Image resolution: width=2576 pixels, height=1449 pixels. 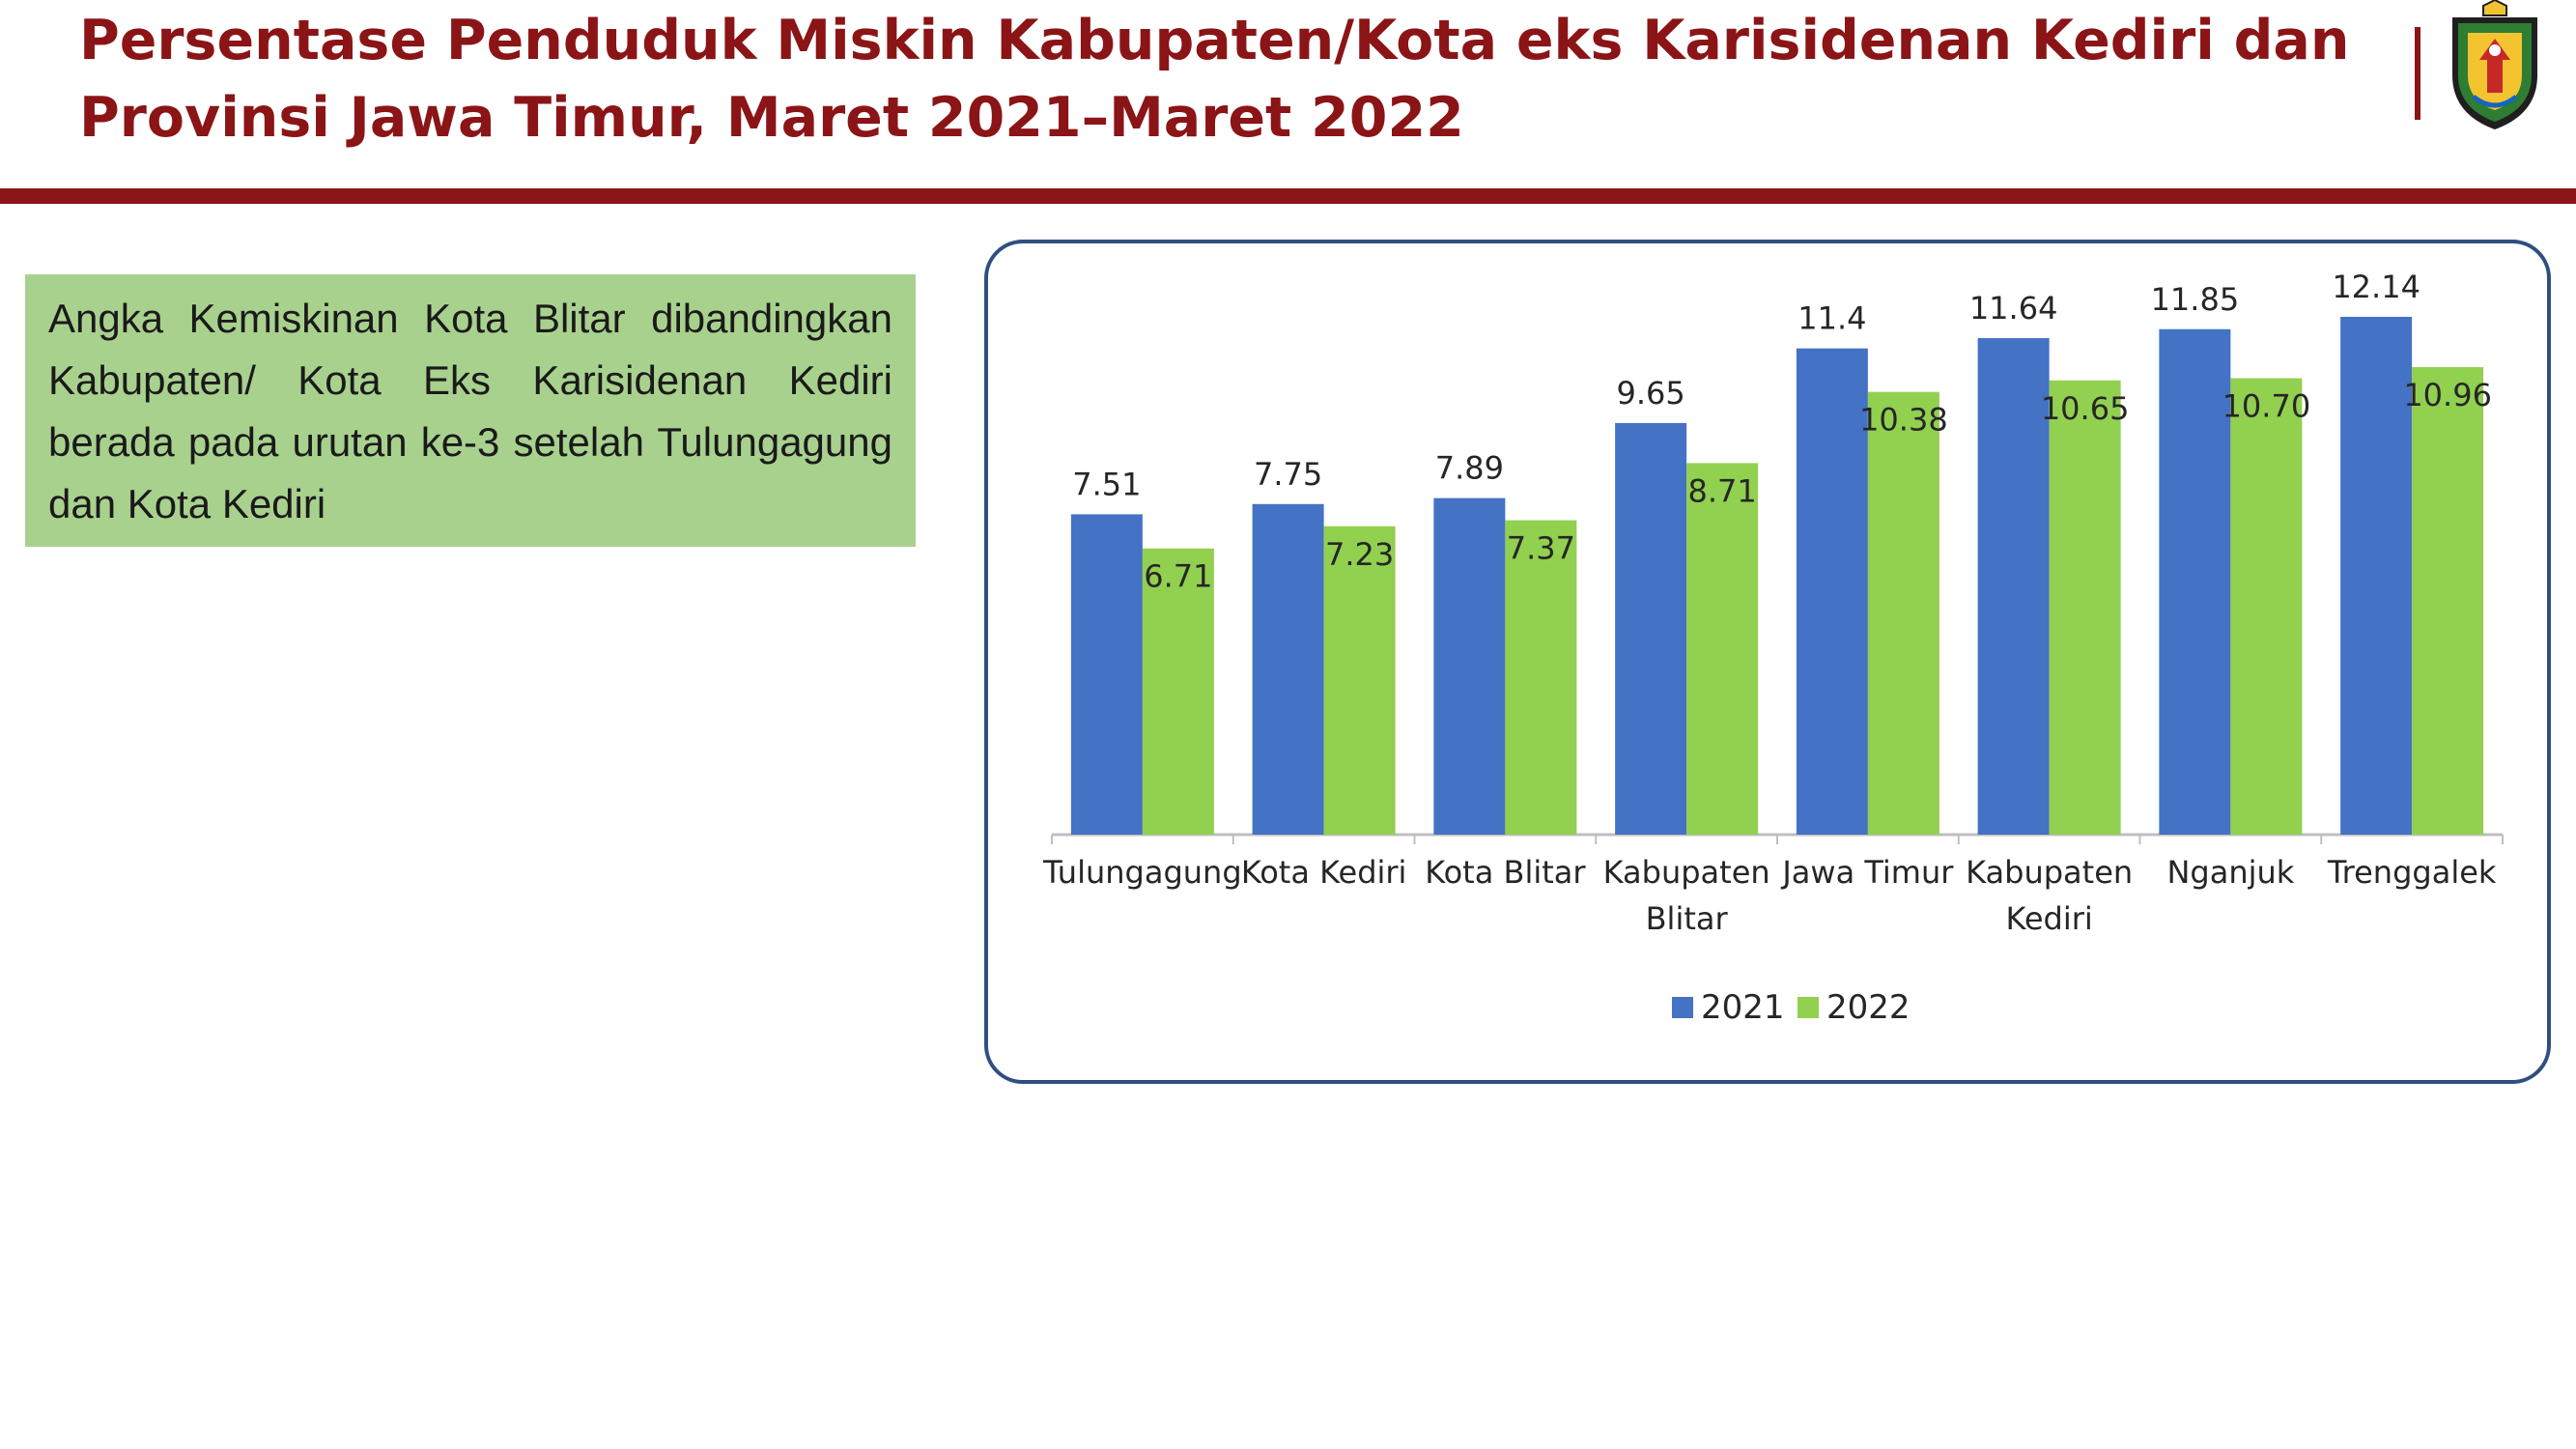 What do you see at coordinates (2266, 406) in the screenshot?
I see `data-label-2022: 10.70` at bounding box center [2266, 406].